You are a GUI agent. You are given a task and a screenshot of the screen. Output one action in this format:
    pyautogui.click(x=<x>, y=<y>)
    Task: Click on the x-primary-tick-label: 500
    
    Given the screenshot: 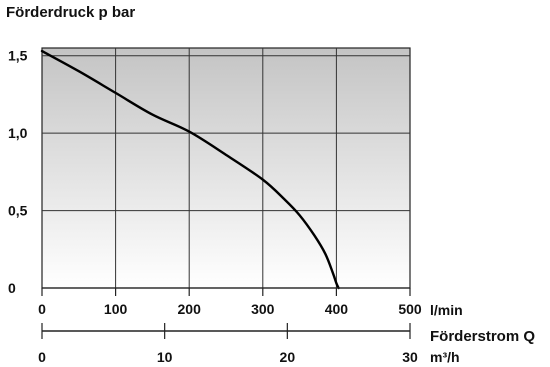 What is the action you would take?
    pyautogui.click(x=410, y=309)
    